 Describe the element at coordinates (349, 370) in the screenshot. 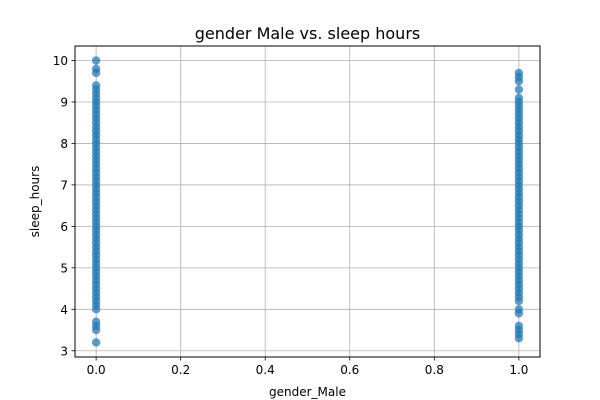

I see `x-tick-label: 0.6` at that location.